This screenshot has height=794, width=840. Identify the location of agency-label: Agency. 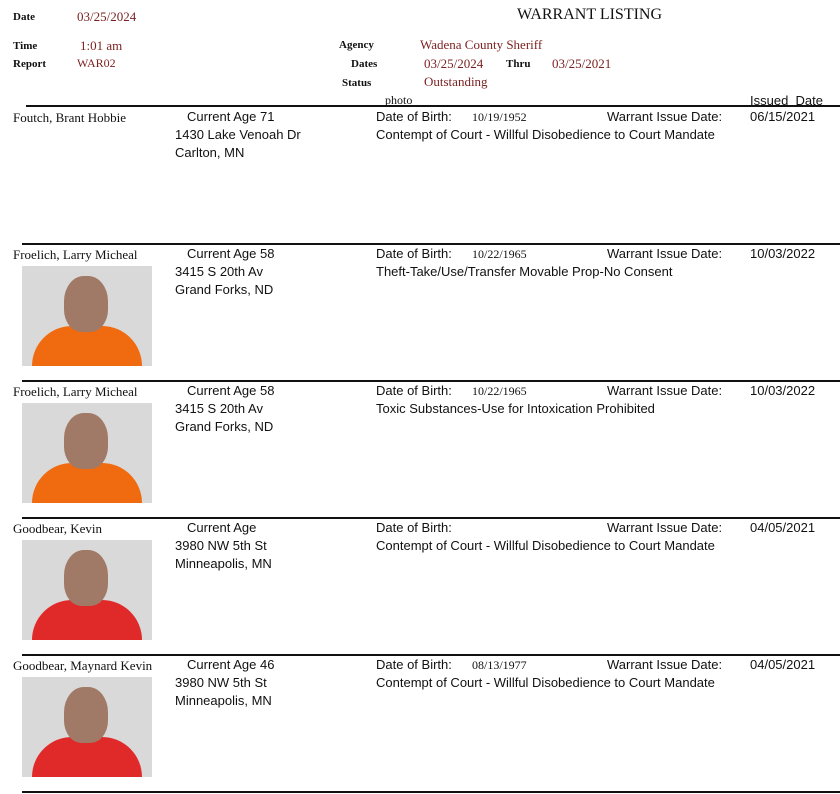
(356, 45).